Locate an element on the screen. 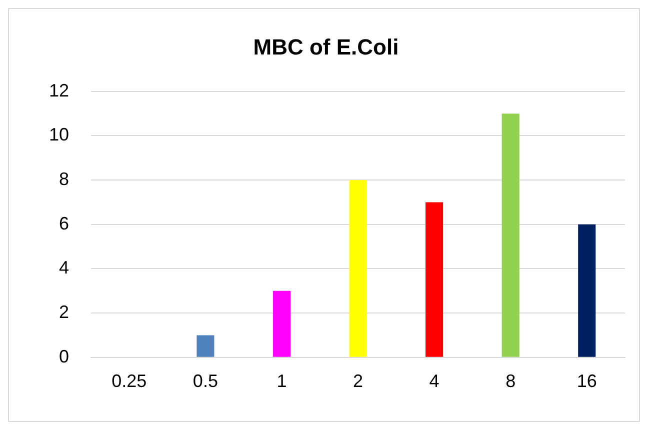 This screenshot has width=648, height=430. x-tick-label: 0.25 is located at coordinates (129, 381).